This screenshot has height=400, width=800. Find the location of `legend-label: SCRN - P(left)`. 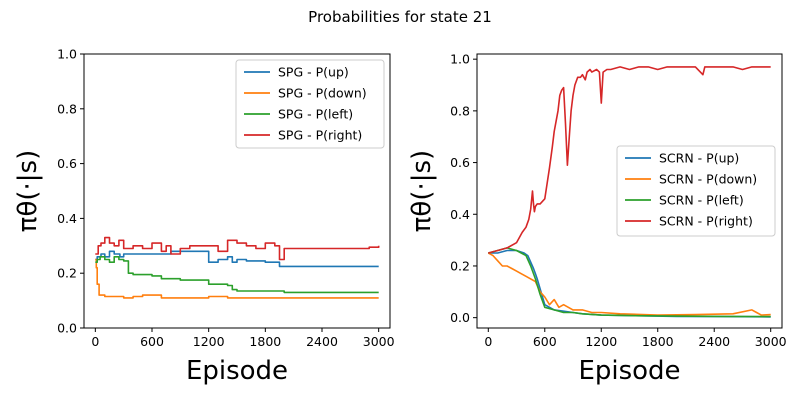

legend-label: SCRN - P(left) is located at coordinates (701, 200).